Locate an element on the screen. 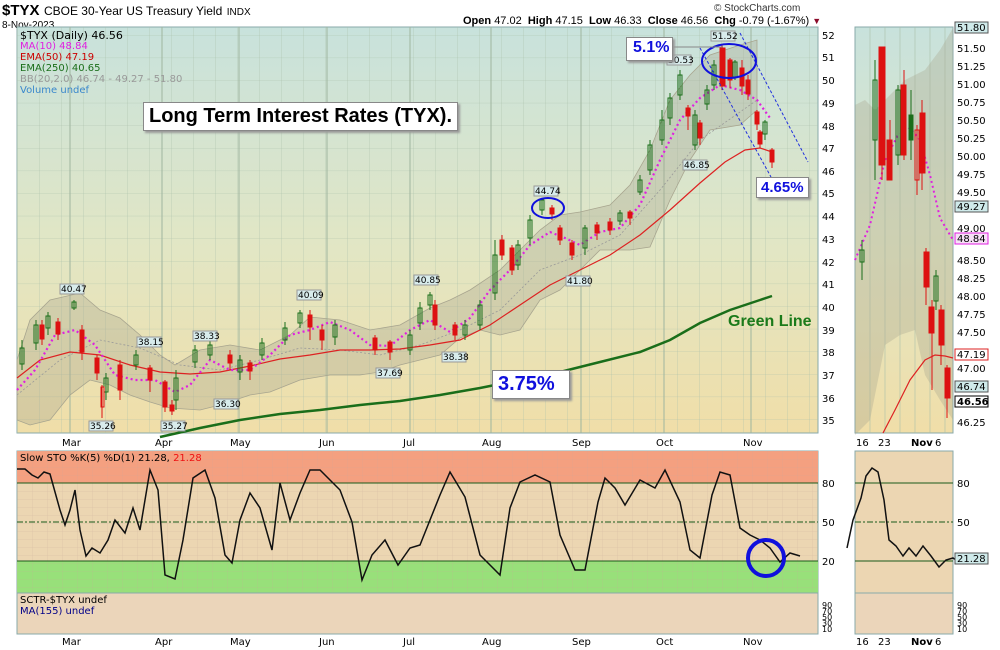 The height and width of the screenshot is (650, 1000). svg-text: 49.75 is located at coordinates (971, 175).